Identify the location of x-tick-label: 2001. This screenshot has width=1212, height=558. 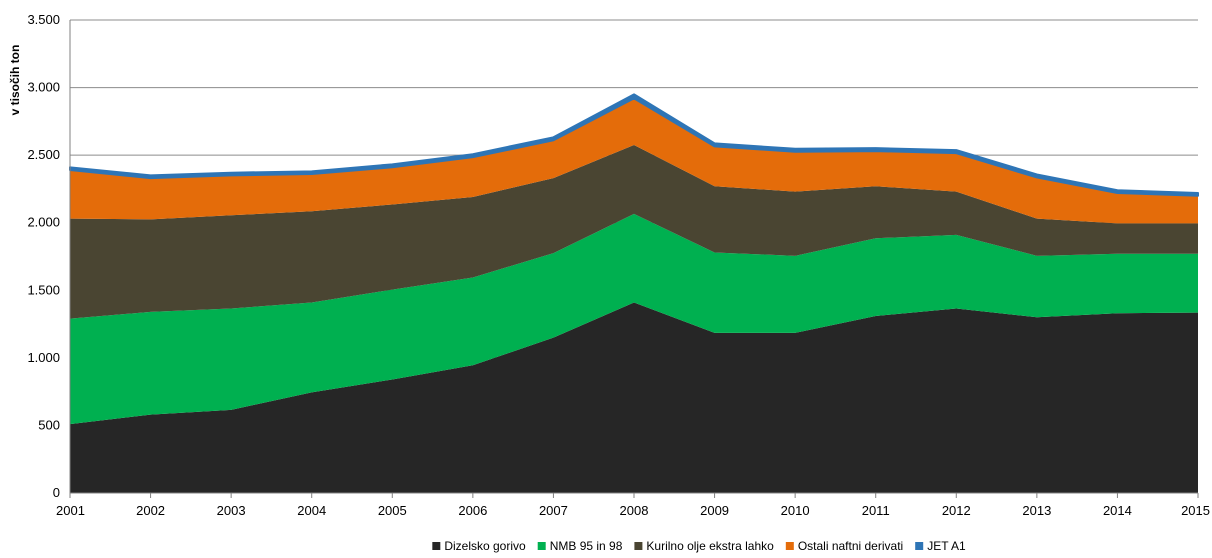
(70, 510).